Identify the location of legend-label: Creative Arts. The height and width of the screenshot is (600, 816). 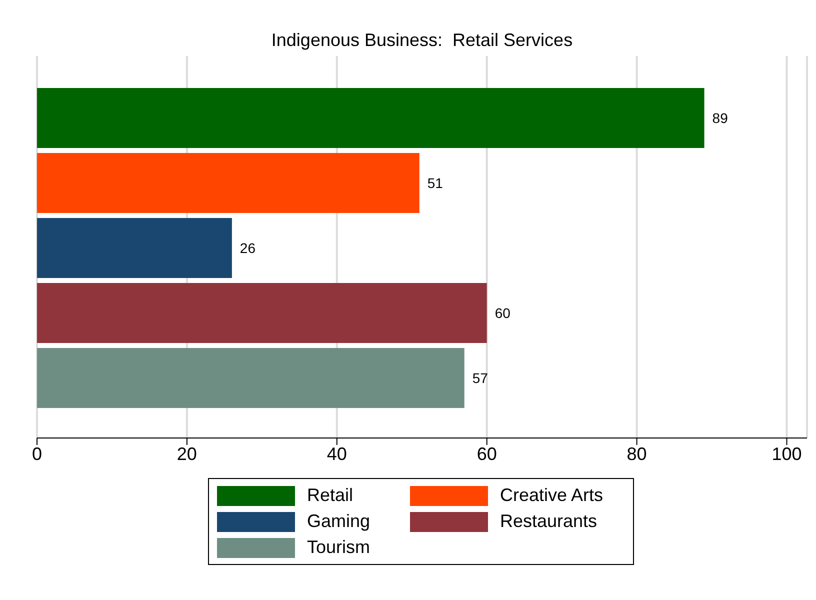
(552, 495).